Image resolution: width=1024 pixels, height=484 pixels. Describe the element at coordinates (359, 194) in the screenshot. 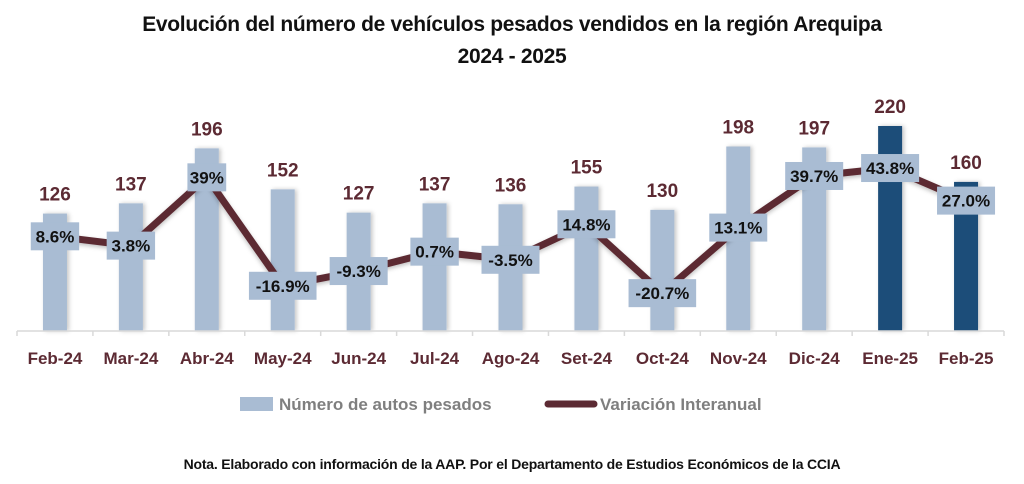

I see `bar-value-label: 127` at that location.